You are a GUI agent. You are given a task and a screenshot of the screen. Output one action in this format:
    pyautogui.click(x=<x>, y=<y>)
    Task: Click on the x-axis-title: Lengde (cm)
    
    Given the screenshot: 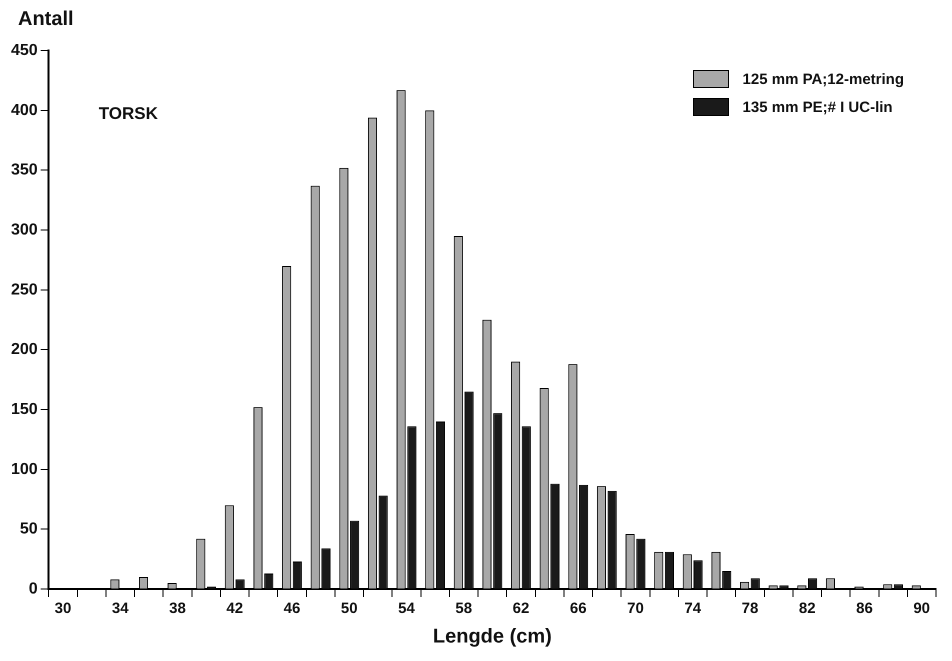 What is the action you would take?
    pyautogui.click(x=492, y=637)
    